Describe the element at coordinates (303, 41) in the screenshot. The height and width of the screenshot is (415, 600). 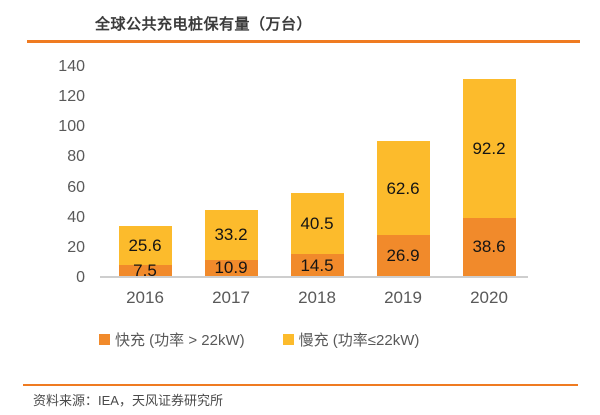
I see `top-divider` at that location.